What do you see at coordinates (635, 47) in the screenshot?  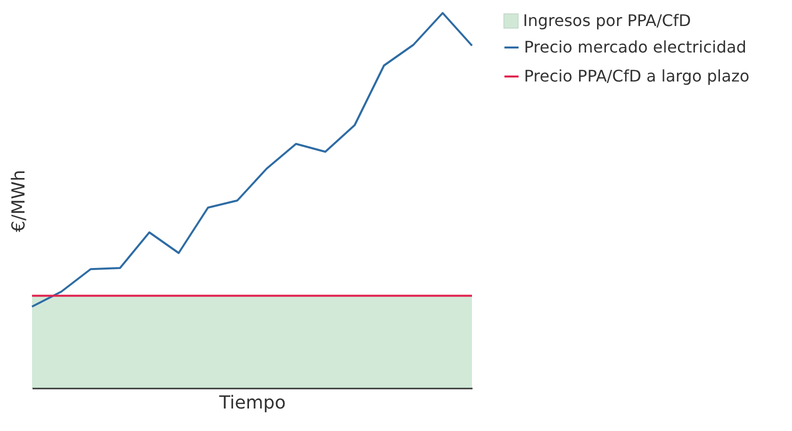 I see `legend-label: Precio mercado electricidad` at bounding box center [635, 47].